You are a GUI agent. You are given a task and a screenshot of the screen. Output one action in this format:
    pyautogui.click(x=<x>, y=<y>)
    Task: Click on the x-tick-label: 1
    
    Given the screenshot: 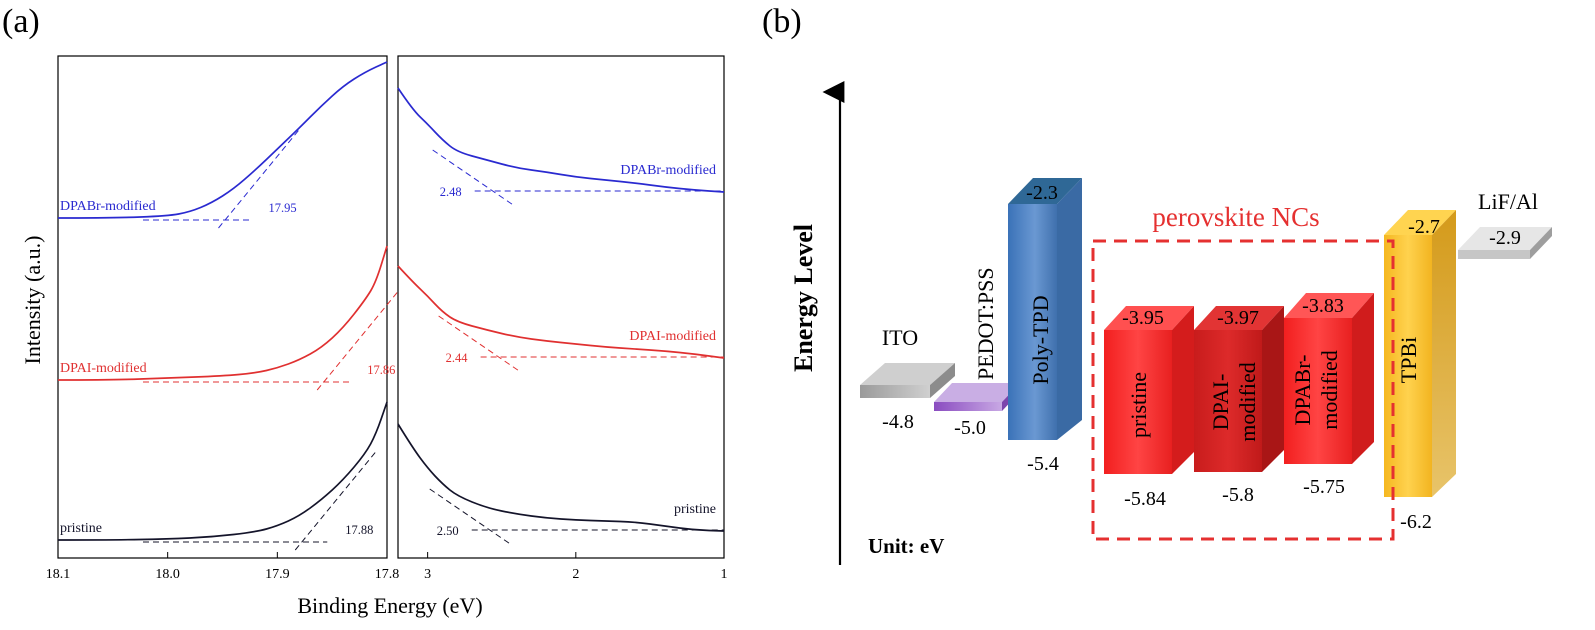 What is the action you would take?
    pyautogui.click(x=724, y=574)
    